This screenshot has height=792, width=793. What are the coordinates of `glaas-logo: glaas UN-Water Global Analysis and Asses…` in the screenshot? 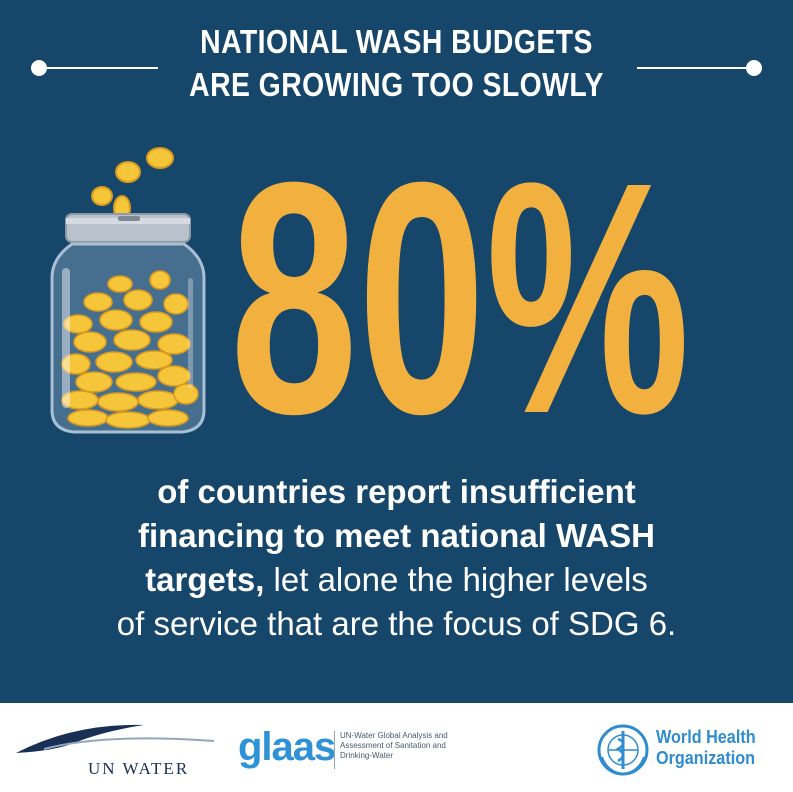 It's located at (363, 755).